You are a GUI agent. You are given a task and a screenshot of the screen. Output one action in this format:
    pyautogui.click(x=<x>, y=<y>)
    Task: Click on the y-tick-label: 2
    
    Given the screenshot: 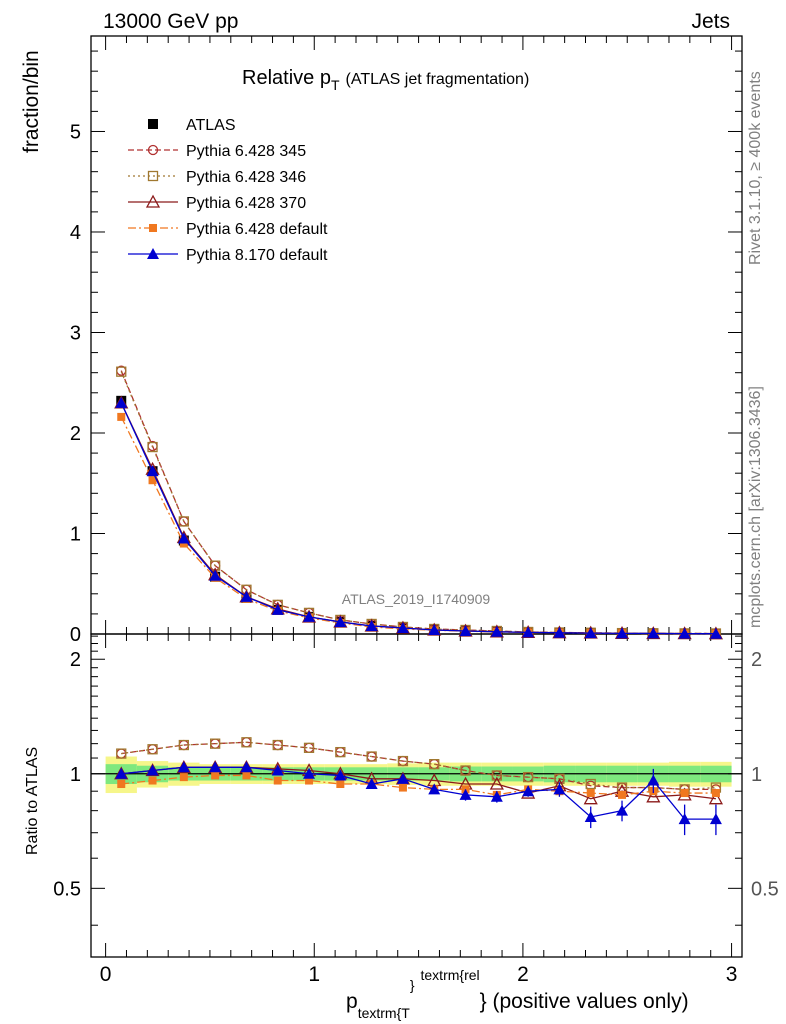 What is the action you would take?
    pyautogui.click(x=75, y=434)
    